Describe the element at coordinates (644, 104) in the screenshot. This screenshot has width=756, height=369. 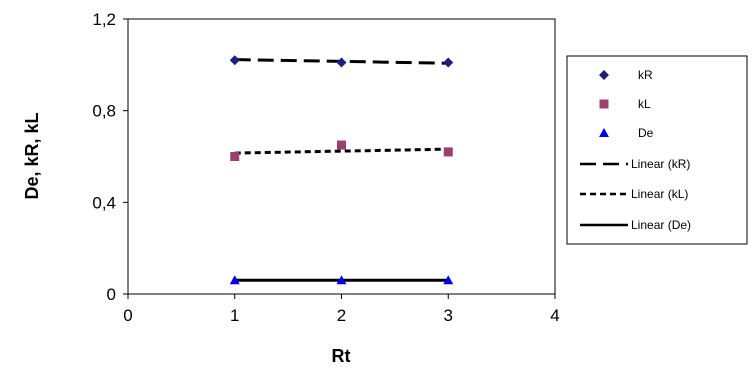
I see `legend-label: kL` at that location.